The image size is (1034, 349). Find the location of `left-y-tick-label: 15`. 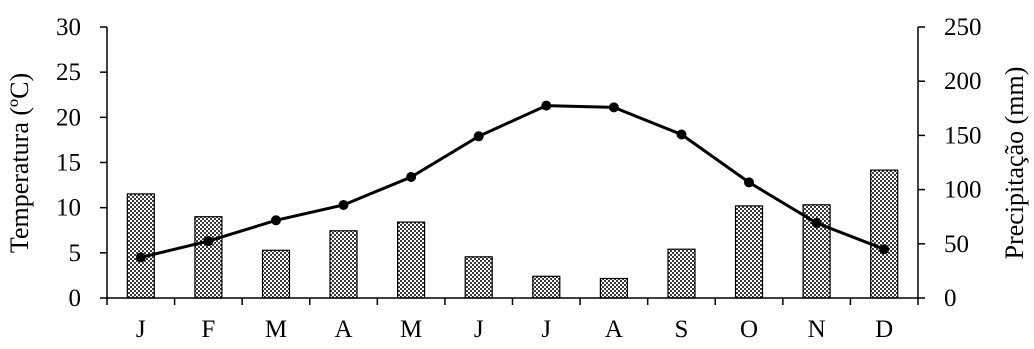

left-y-tick-label: 15 is located at coordinates (68, 163).